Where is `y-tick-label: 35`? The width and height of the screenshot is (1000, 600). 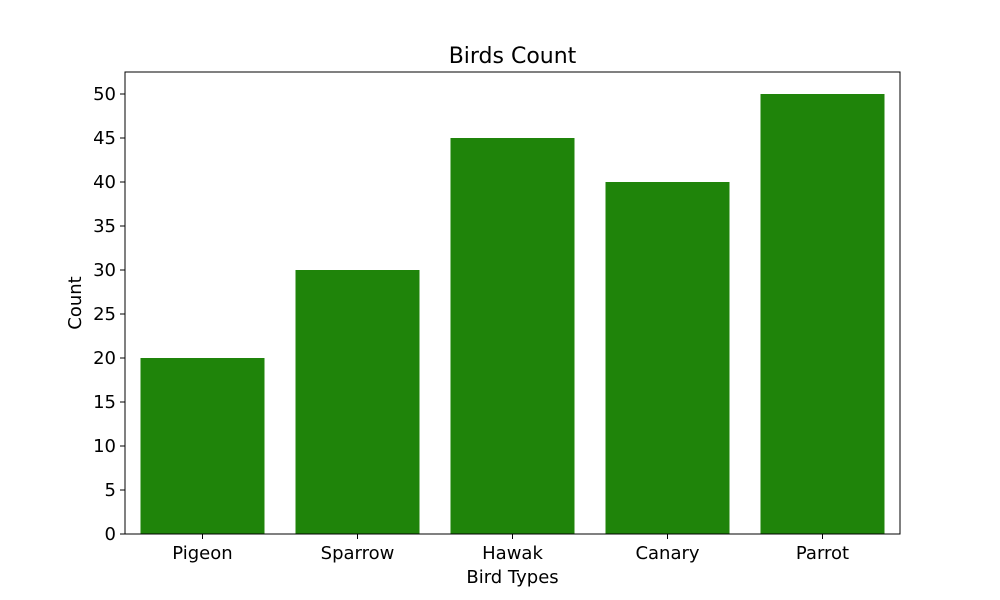
y-tick-label: 35 is located at coordinates (104, 226).